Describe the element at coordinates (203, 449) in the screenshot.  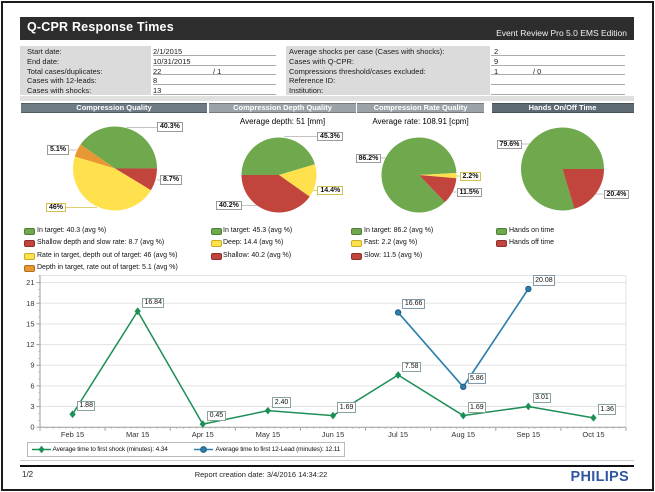
I see `legend-marker-circle` at that location.